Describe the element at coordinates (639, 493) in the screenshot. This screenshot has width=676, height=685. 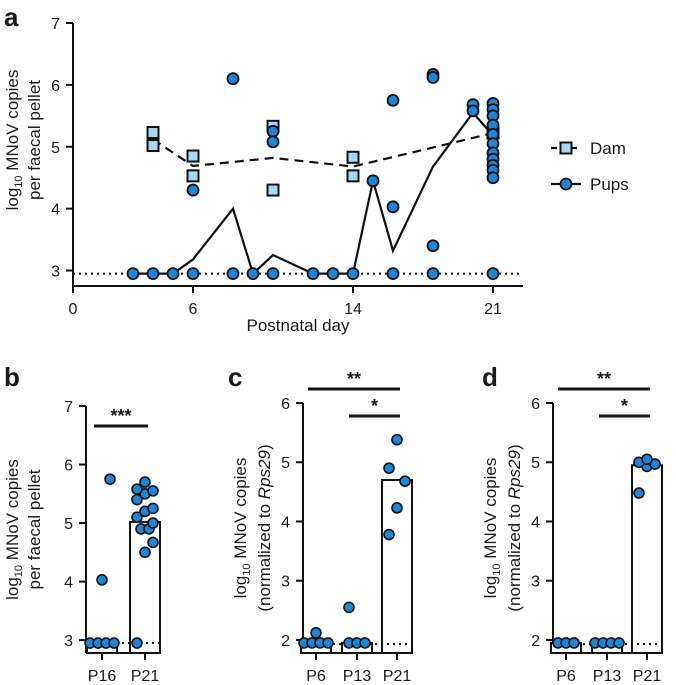
I see `data-point-d-P21` at that location.